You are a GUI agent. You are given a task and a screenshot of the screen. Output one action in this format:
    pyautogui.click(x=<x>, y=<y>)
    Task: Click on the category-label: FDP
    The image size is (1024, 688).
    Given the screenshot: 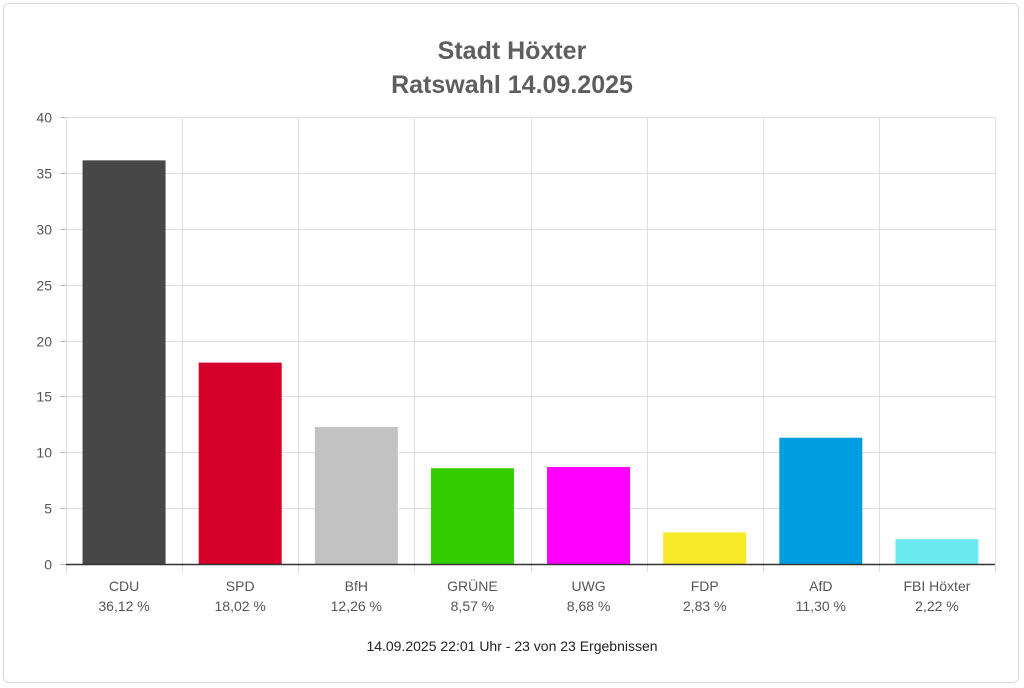 What is the action you would take?
    pyautogui.click(x=705, y=586)
    